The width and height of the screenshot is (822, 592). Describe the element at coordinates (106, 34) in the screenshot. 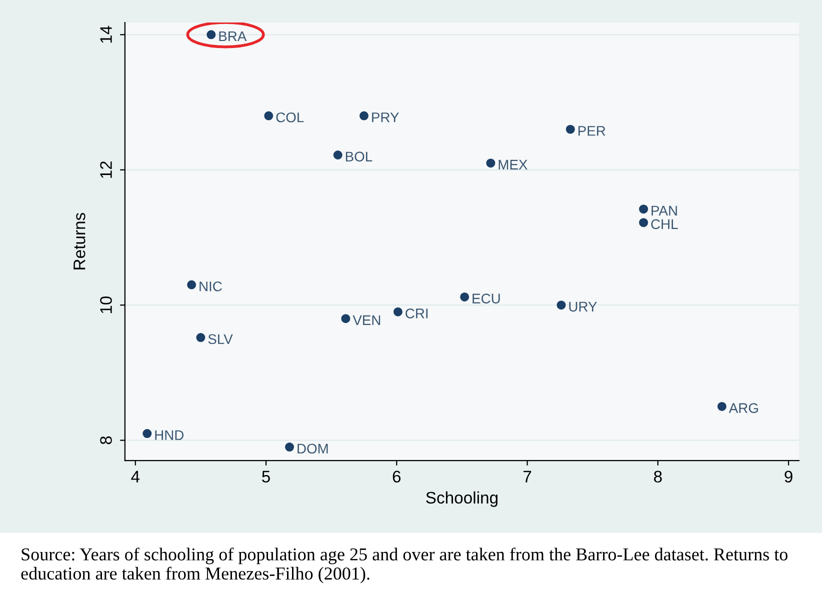

I see `y-tick-label: 14` at that location.